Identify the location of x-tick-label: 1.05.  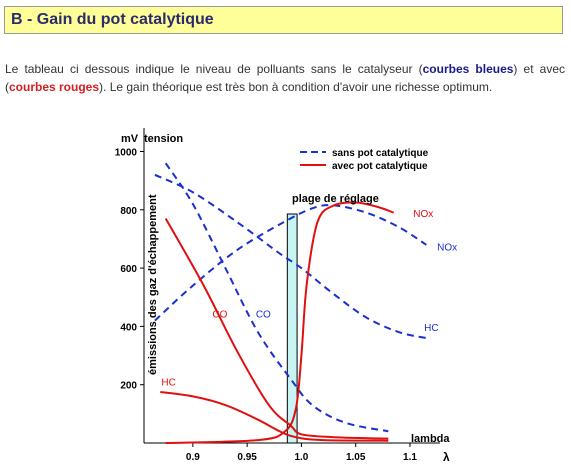
(356, 457).